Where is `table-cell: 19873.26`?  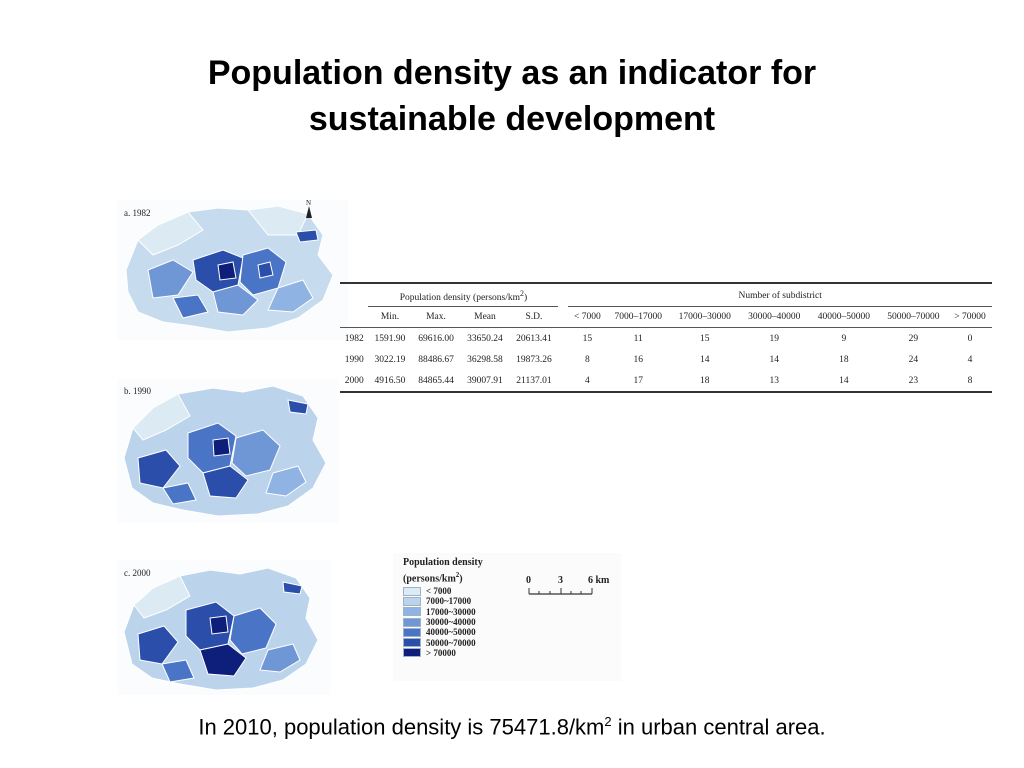
table-cell: 19873.26 is located at coordinates (534, 360).